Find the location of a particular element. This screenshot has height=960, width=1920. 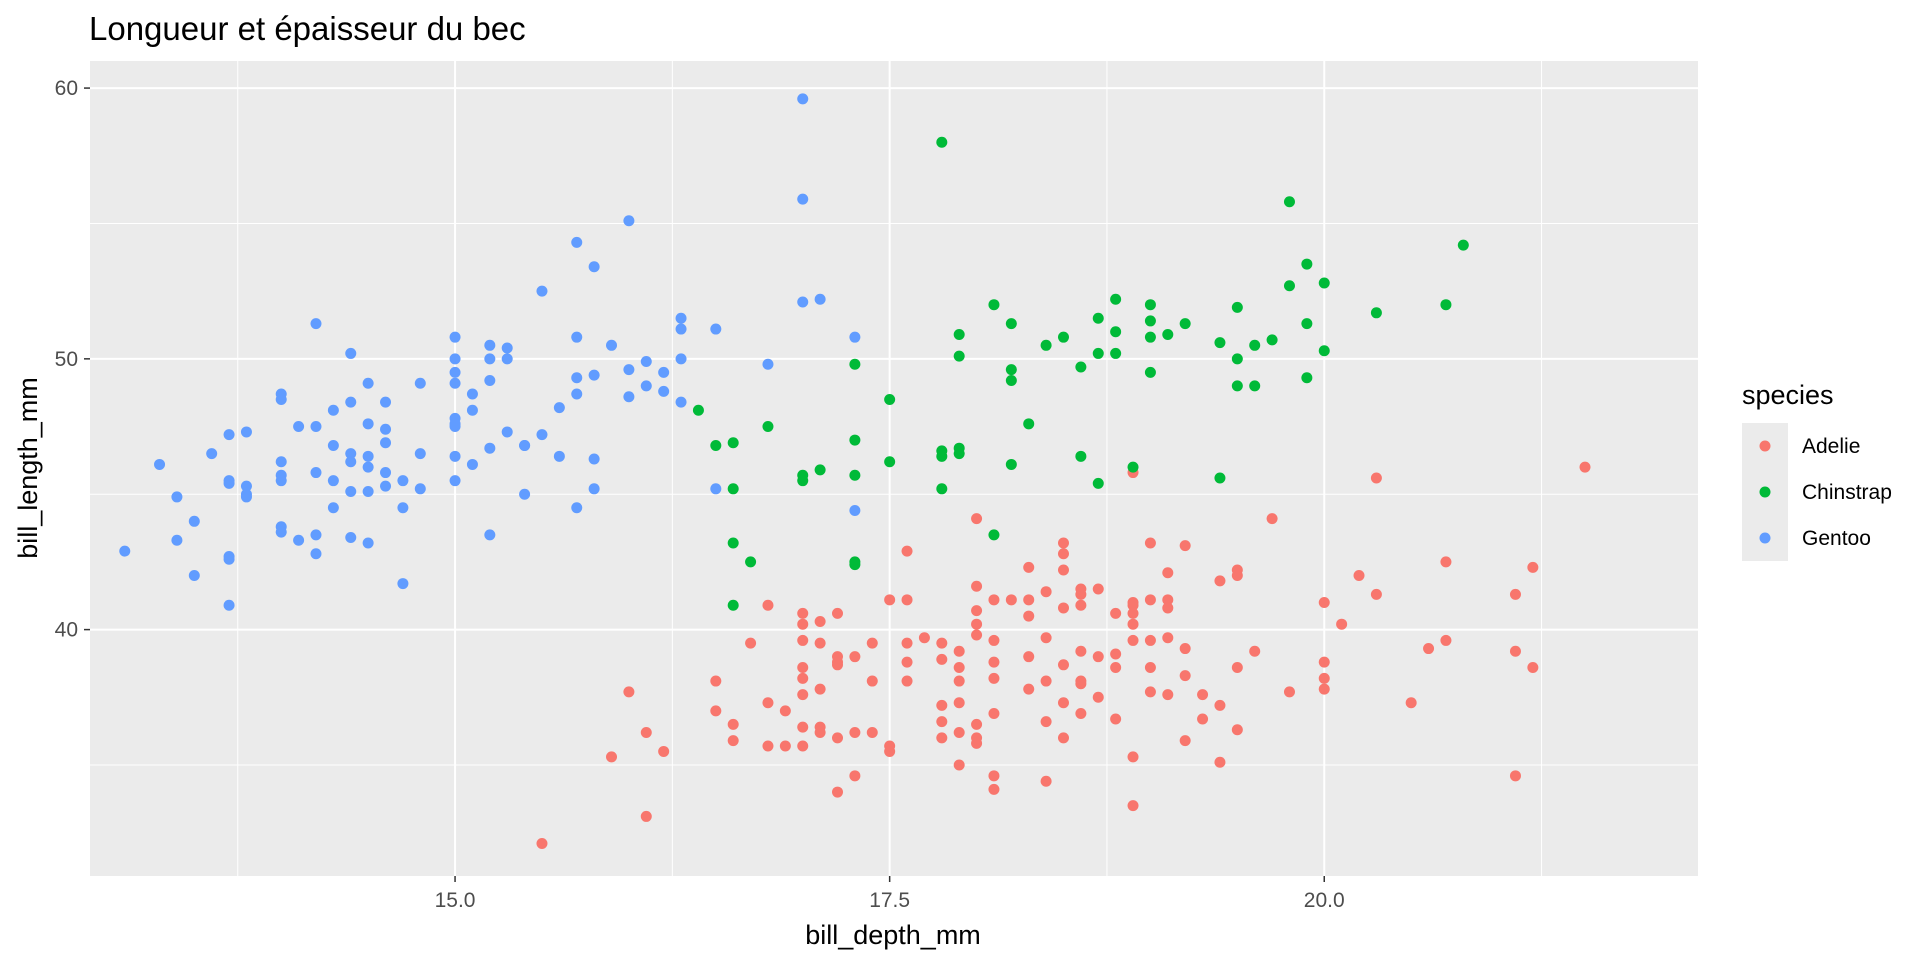

y-tick-label: 50 is located at coordinates (66, 359).